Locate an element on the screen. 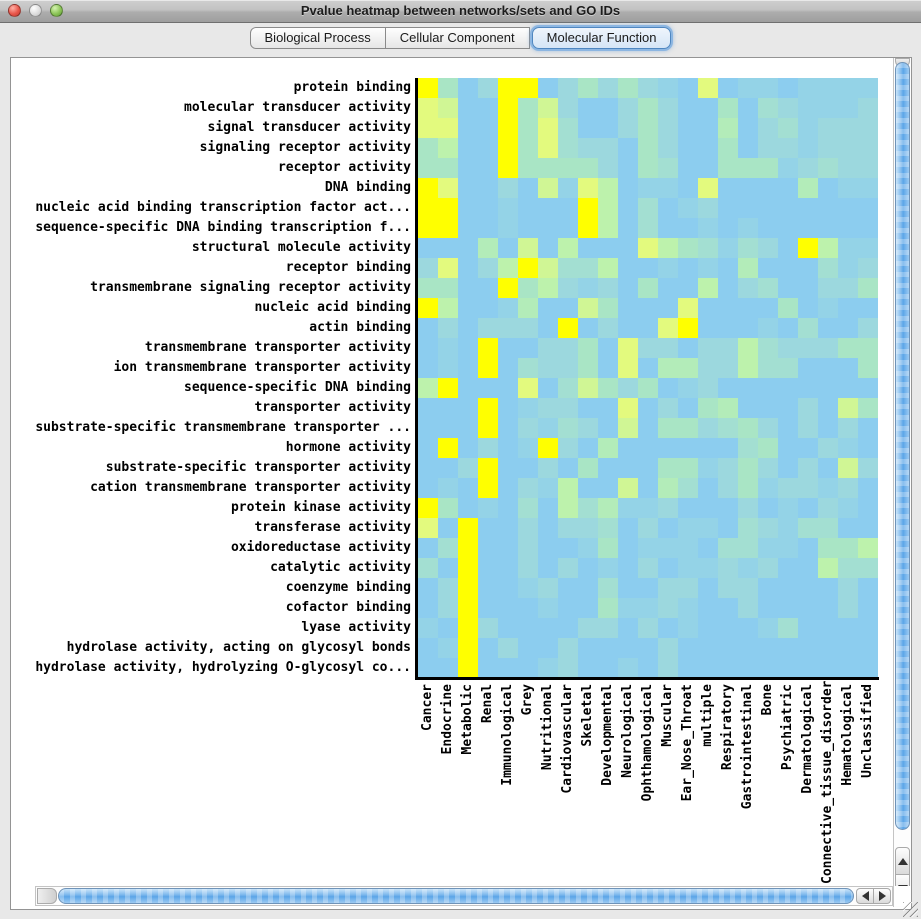  horizontal-scrollbar is located at coordinates (464, 896).